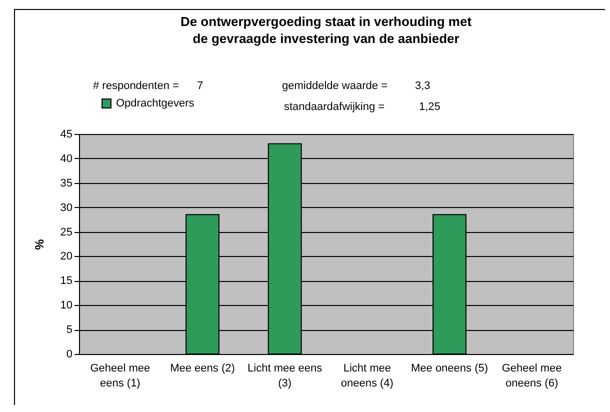 Image resolution: width=610 pixels, height=412 pixels. I want to click on y-tick-label: 30, so click(66, 208).